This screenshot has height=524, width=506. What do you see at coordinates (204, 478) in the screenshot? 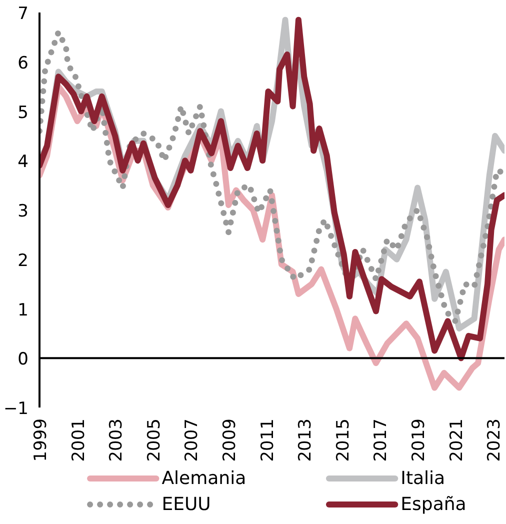
I see `legend-label: Alemania` at bounding box center [204, 478].